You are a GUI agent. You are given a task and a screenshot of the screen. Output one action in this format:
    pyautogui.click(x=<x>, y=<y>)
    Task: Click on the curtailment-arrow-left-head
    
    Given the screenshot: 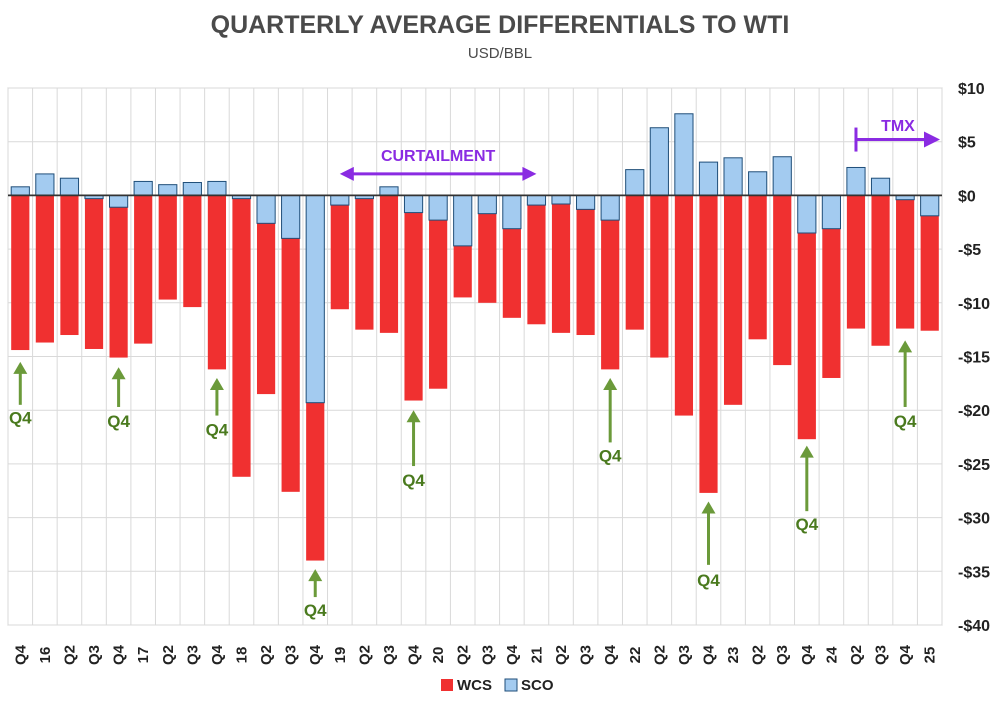 What is the action you would take?
    pyautogui.click(x=346, y=173)
    